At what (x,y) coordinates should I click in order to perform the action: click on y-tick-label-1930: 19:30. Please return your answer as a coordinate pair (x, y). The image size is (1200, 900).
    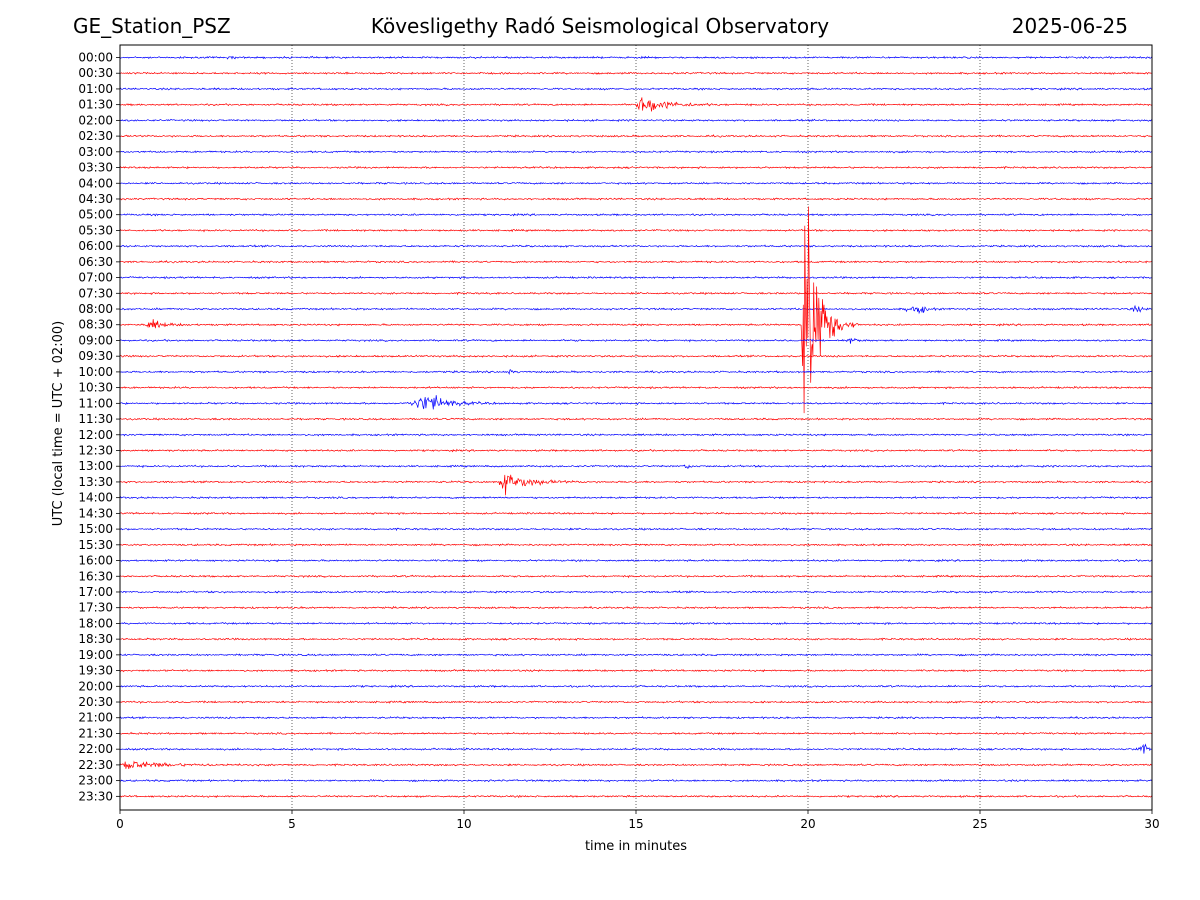
    Looking at the image, I should click on (95, 671).